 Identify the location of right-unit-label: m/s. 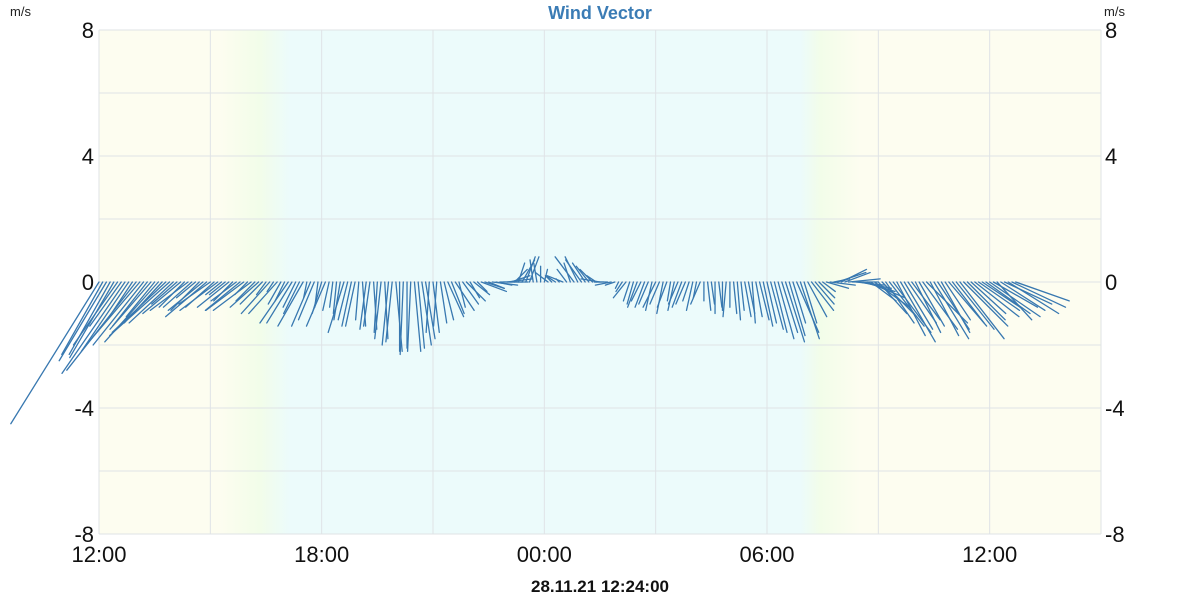
(1114, 11).